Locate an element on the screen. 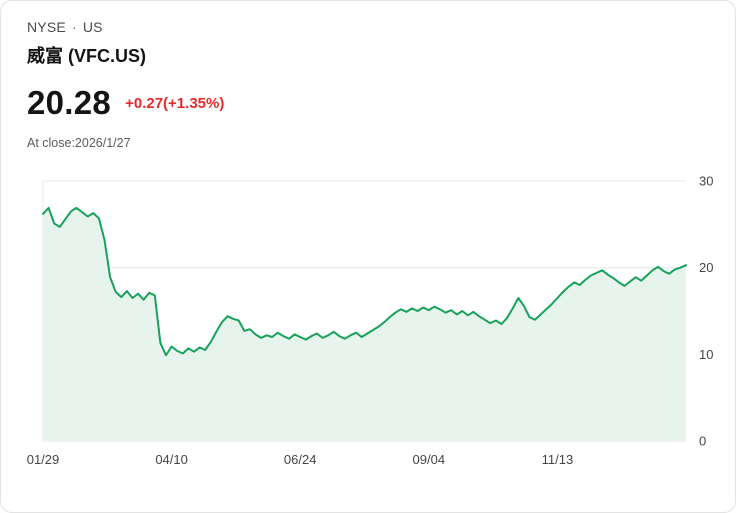 This screenshot has width=736, height=513. x-axis-label: 01/29 is located at coordinates (43, 459).